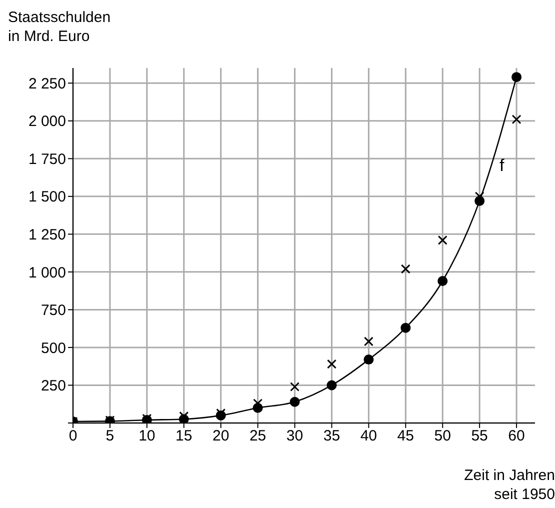 The width and height of the screenshot is (555, 508). Describe the element at coordinates (47, 197) in the screenshot. I see `y-tick-label: 1 500` at that location.